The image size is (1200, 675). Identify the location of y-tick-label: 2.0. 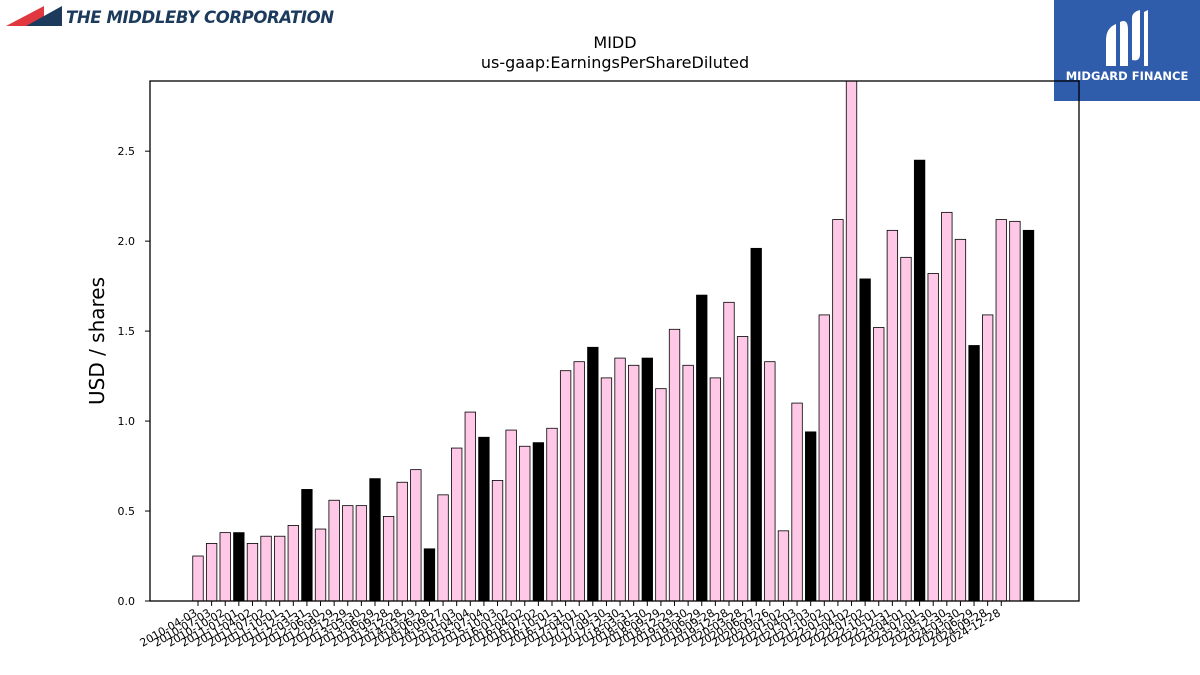
(127, 241).